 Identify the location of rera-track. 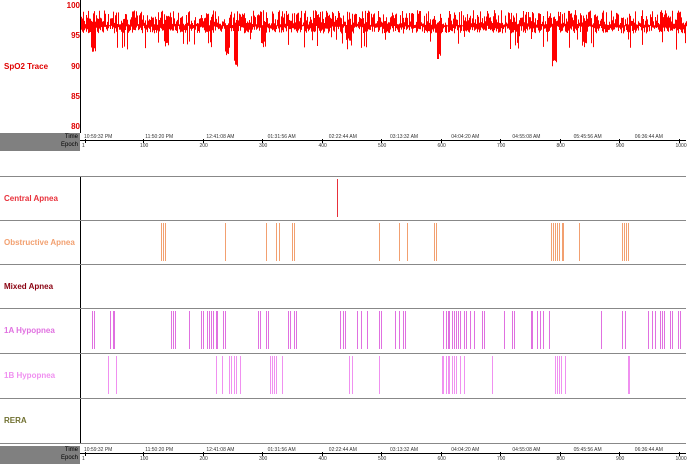
(383, 421).